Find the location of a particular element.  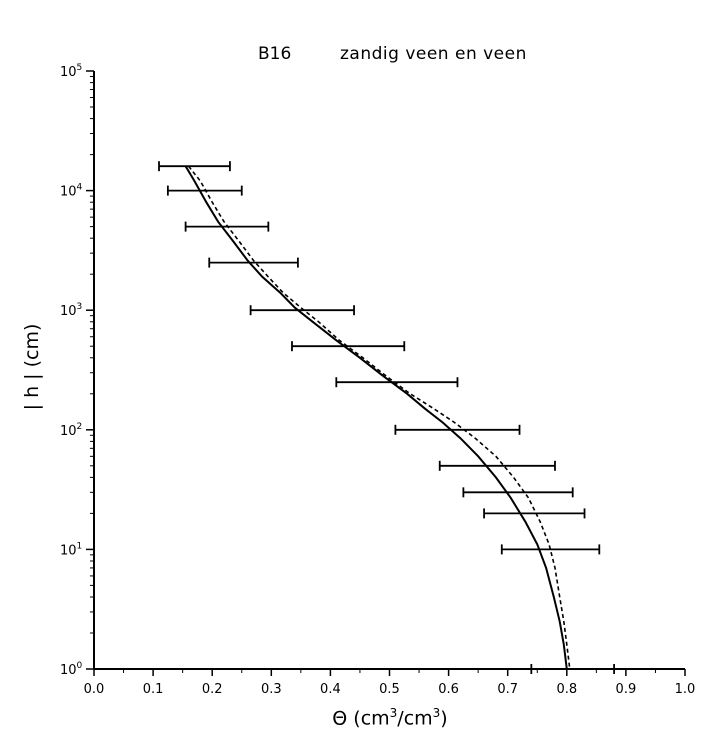

x-axis-label-symbol: Θ is located at coordinates (340, 718).